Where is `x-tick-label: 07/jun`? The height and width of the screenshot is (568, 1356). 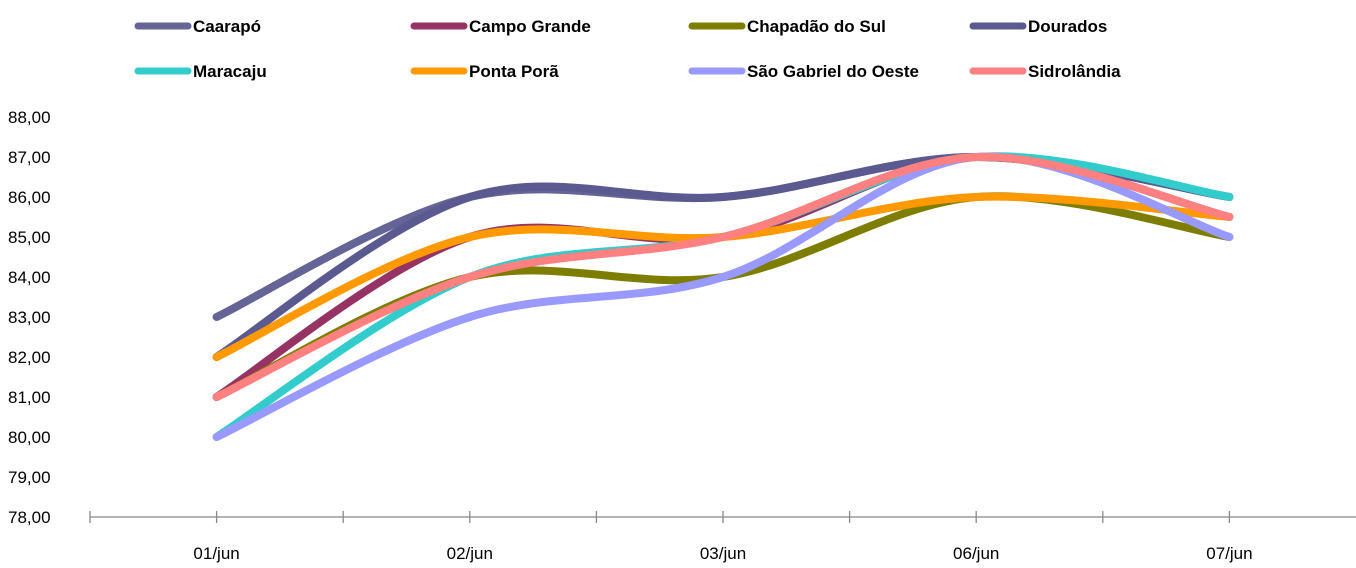
x-tick-label: 07/jun is located at coordinates (1229, 553).